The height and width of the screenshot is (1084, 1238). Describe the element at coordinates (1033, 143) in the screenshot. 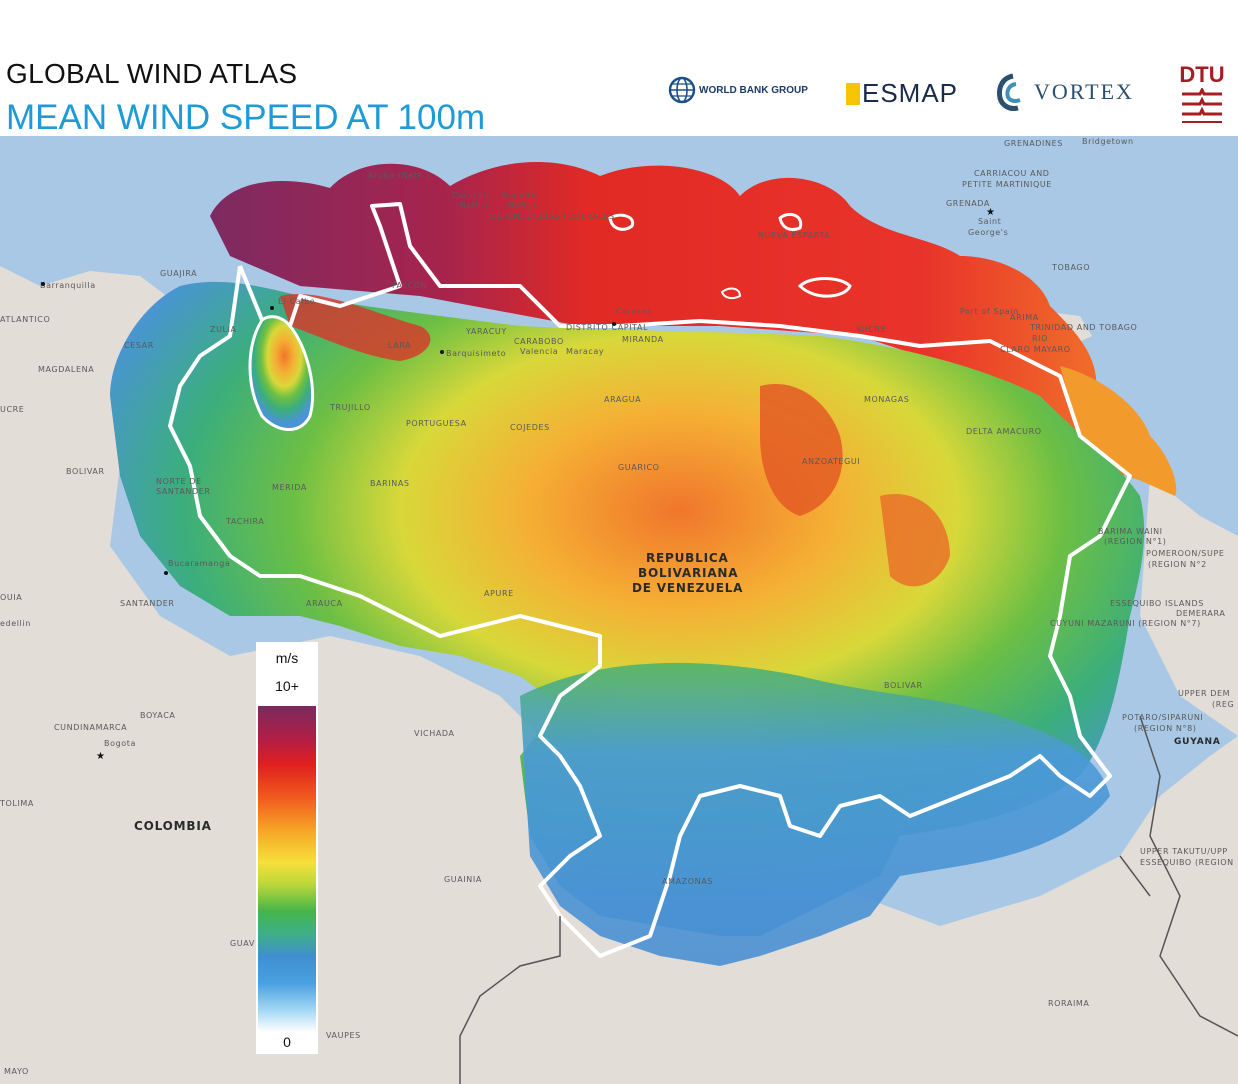

I see `label-grenadines: GRENADINES` at that location.